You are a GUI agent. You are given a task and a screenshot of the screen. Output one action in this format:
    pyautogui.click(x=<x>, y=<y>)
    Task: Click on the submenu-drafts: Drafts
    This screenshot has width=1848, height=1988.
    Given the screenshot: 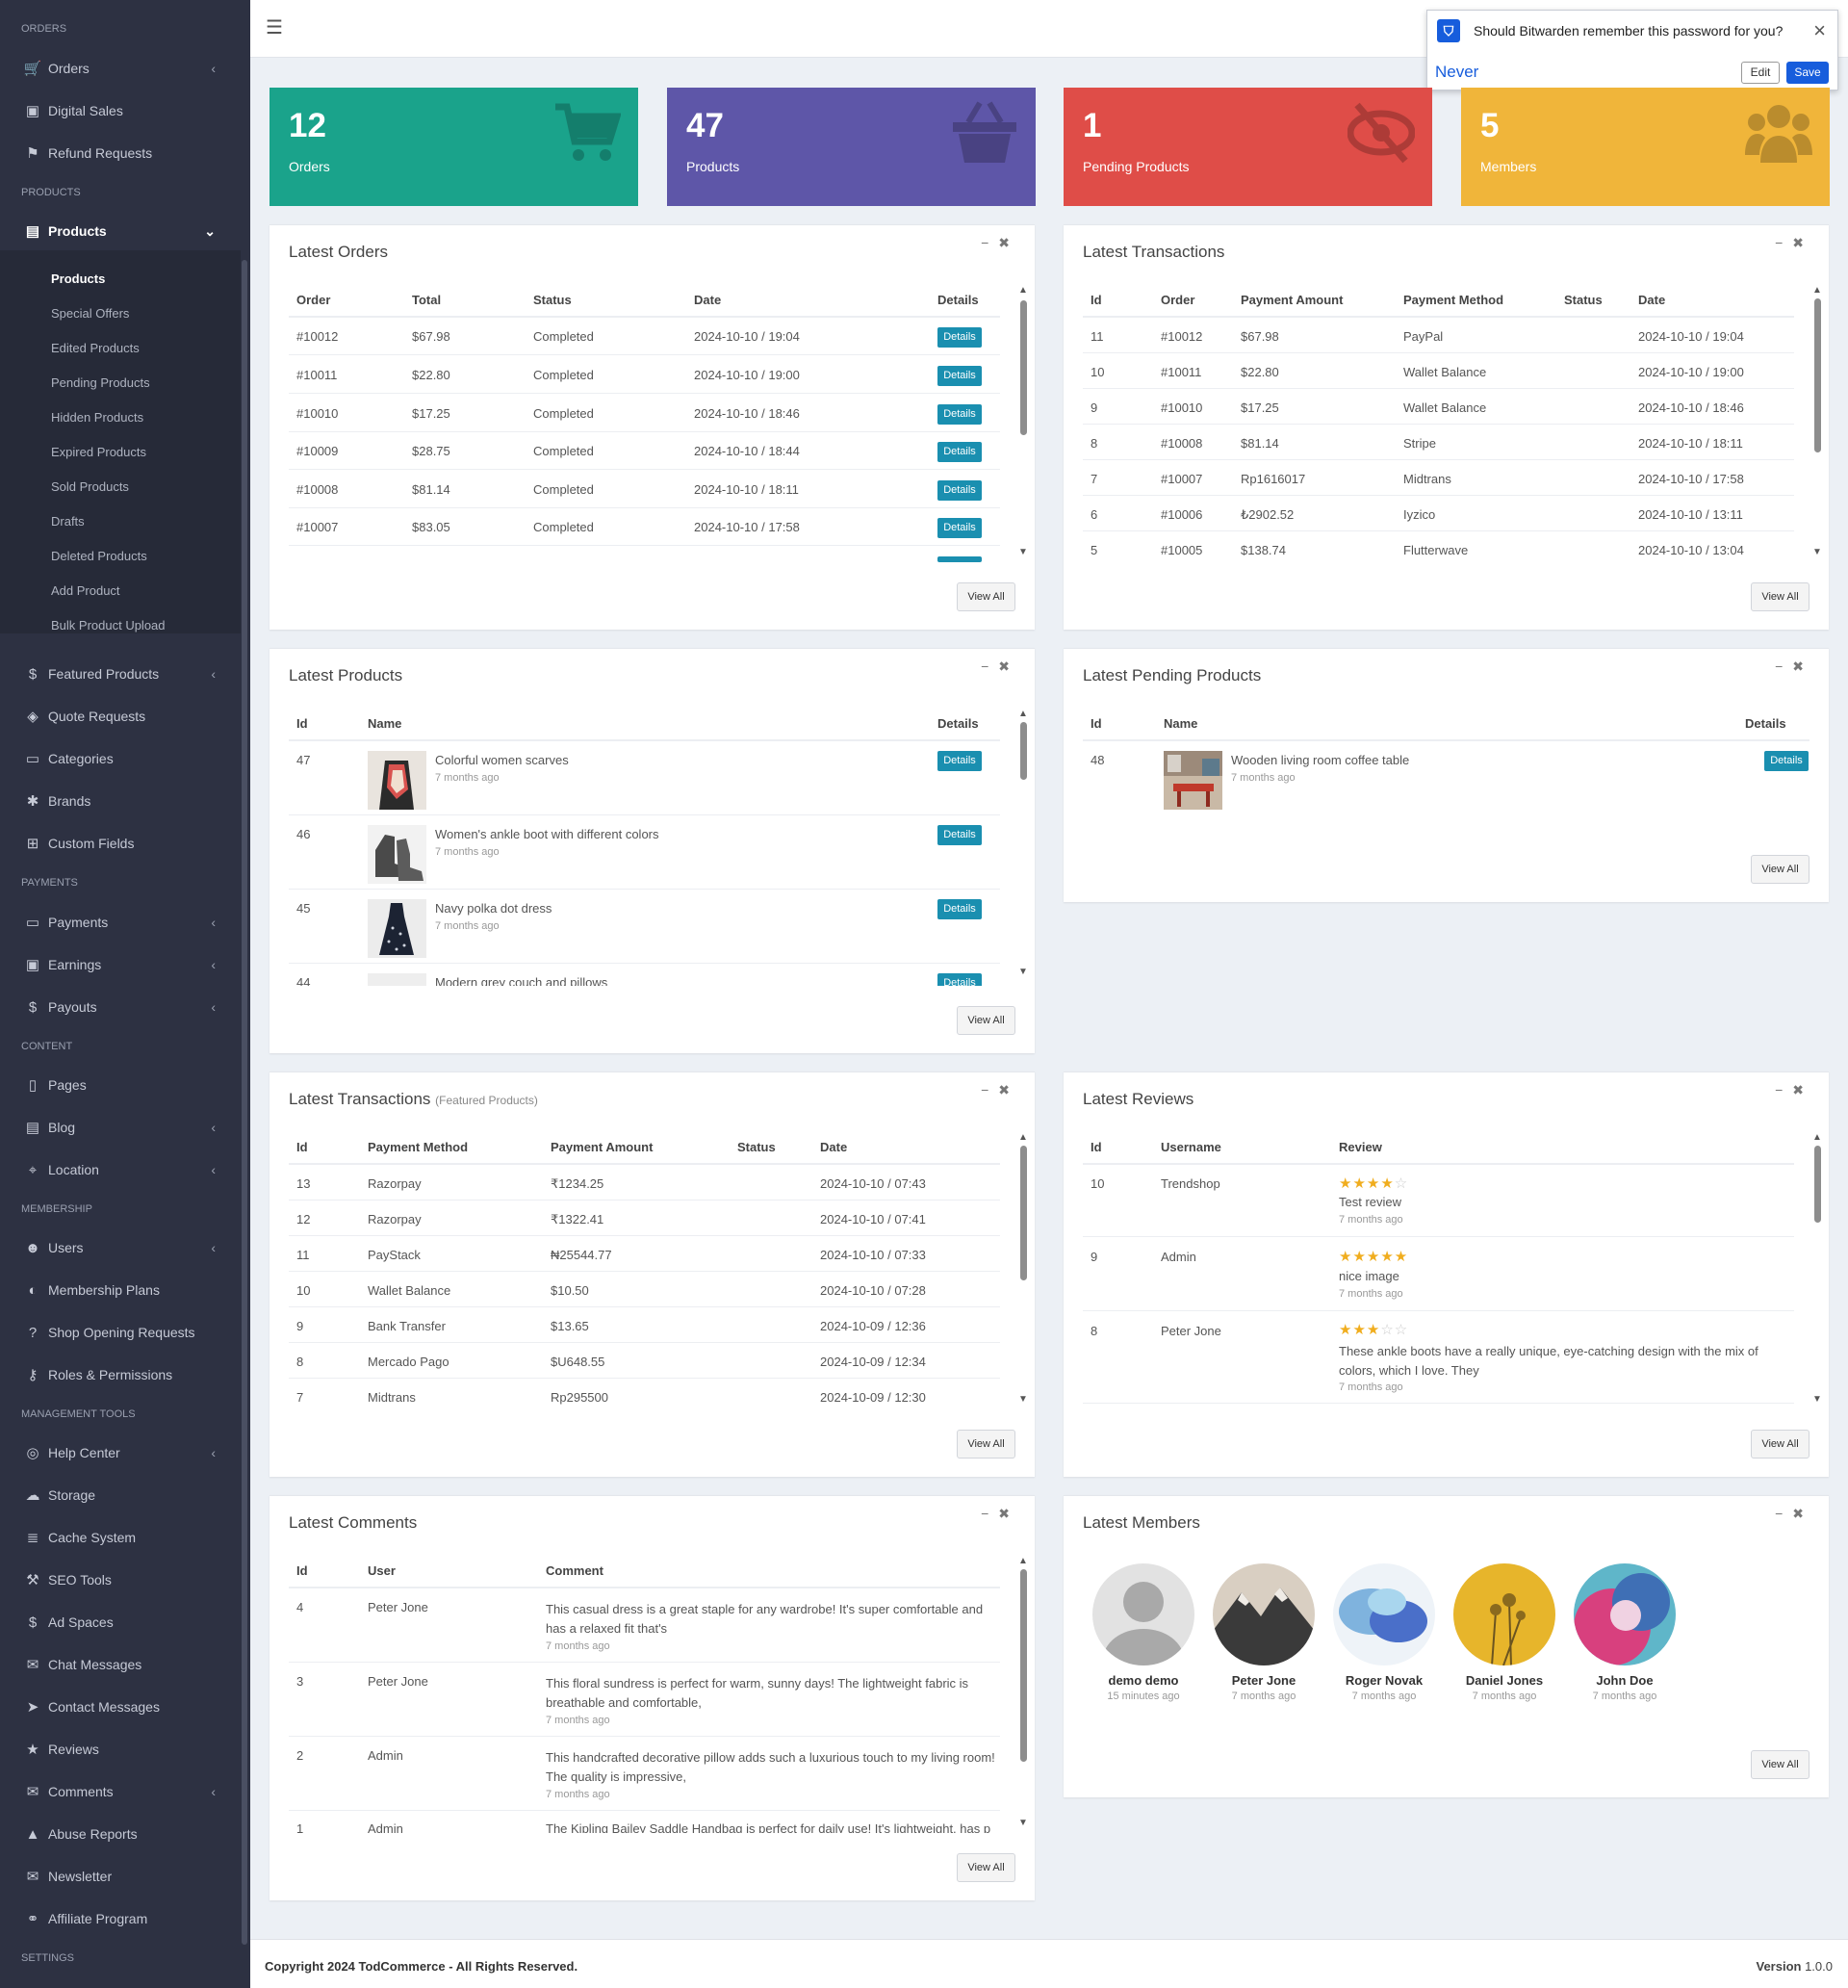 What is the action you would take?
    pyautogui.click(x=68, y=521)
    